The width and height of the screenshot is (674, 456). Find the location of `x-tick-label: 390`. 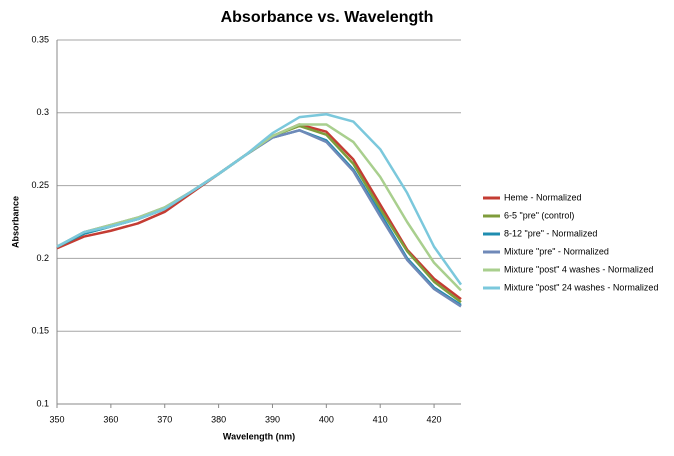

x-tick-label: 390 is located at coordinates (272, 419).